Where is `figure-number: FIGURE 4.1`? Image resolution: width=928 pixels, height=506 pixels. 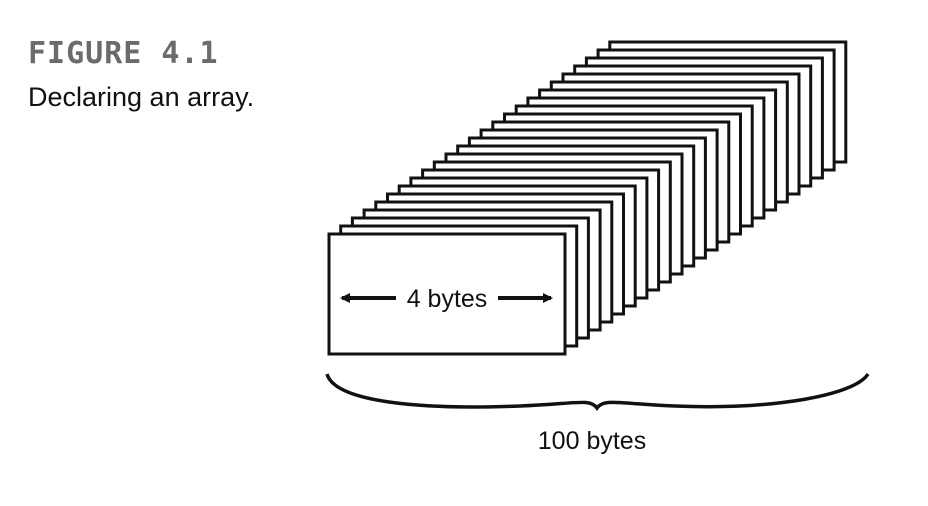 figure-number: FIGURE 4.1 is located at coordinates (123, 53).